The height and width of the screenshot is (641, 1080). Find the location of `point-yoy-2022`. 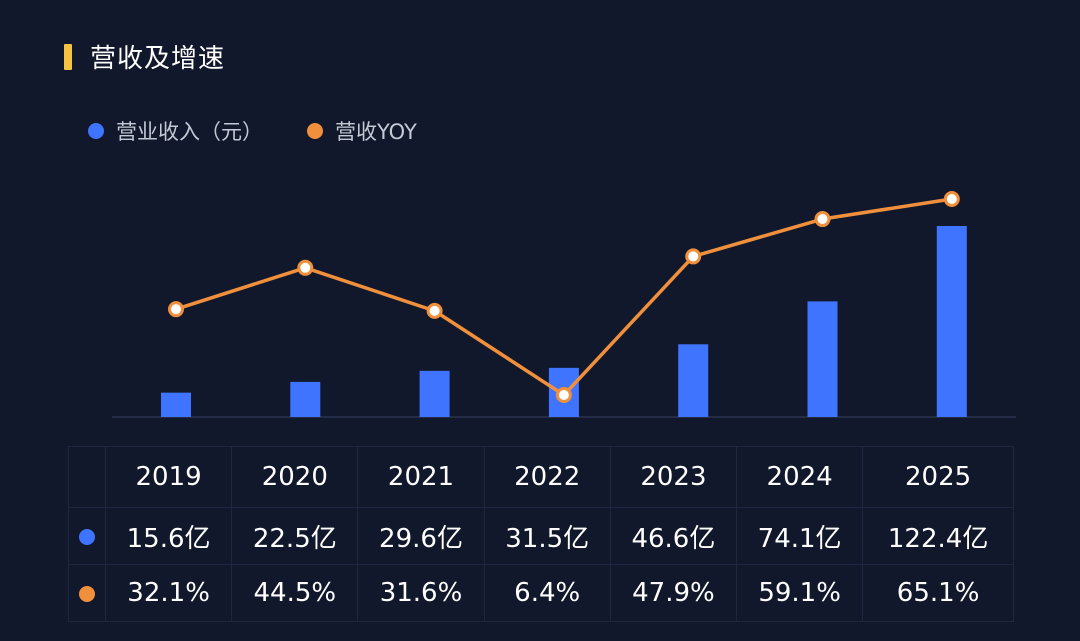

point-yoy-2022 is located at coordinates (563, 395).